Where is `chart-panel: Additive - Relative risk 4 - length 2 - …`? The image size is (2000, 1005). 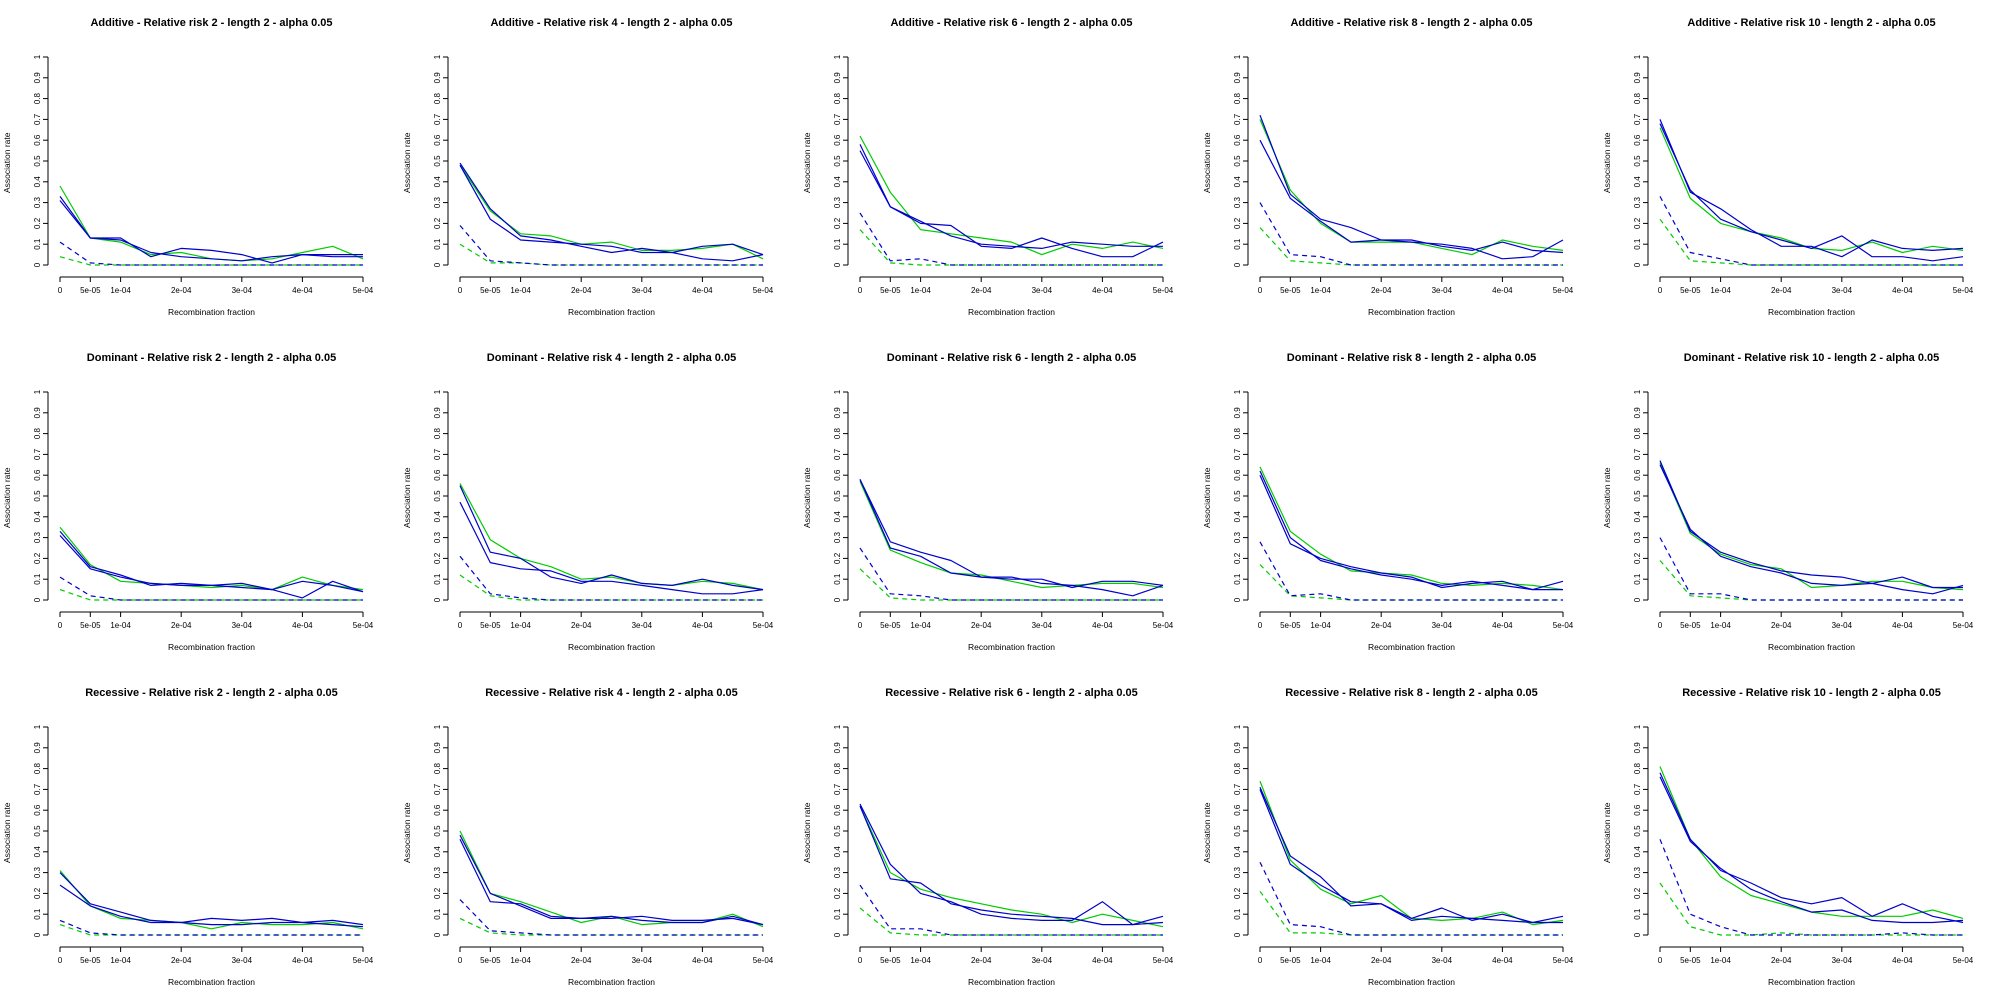 chart-panel: Additive - Relative risk 4 - length 2 - … is located at coordinates (600, 167).